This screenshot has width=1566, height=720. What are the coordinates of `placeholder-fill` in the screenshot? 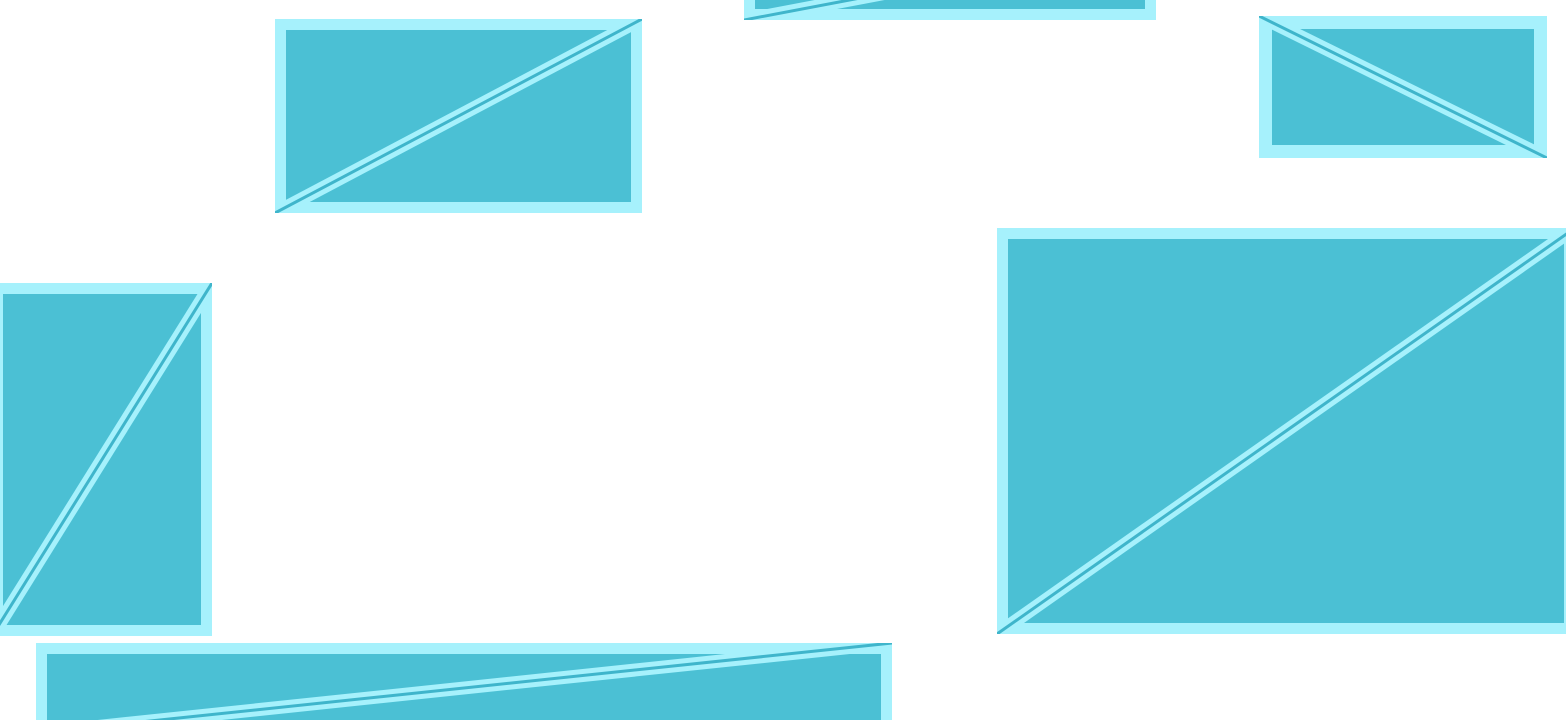 It's located at (950, 4).